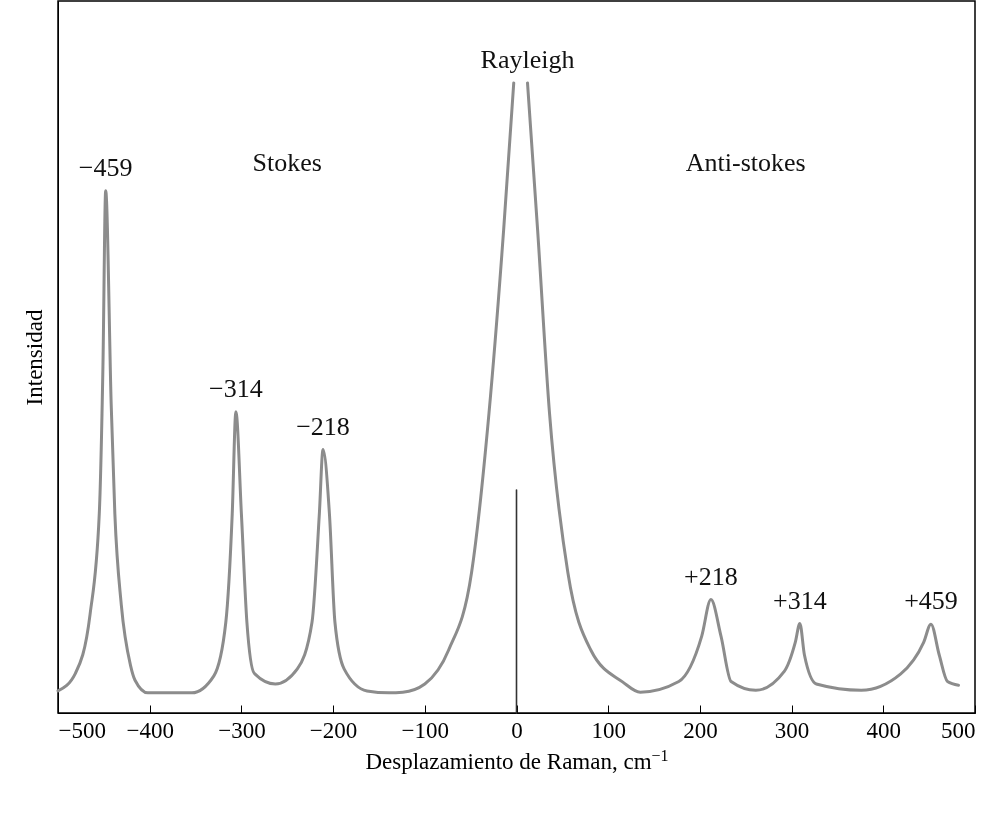 Image resolution: width=1006 pixels, height=819 pixels. What do you see at coordinates (711, 576) in the screenshot?
I see `annotation: +218` at bounding box center [711, 576].